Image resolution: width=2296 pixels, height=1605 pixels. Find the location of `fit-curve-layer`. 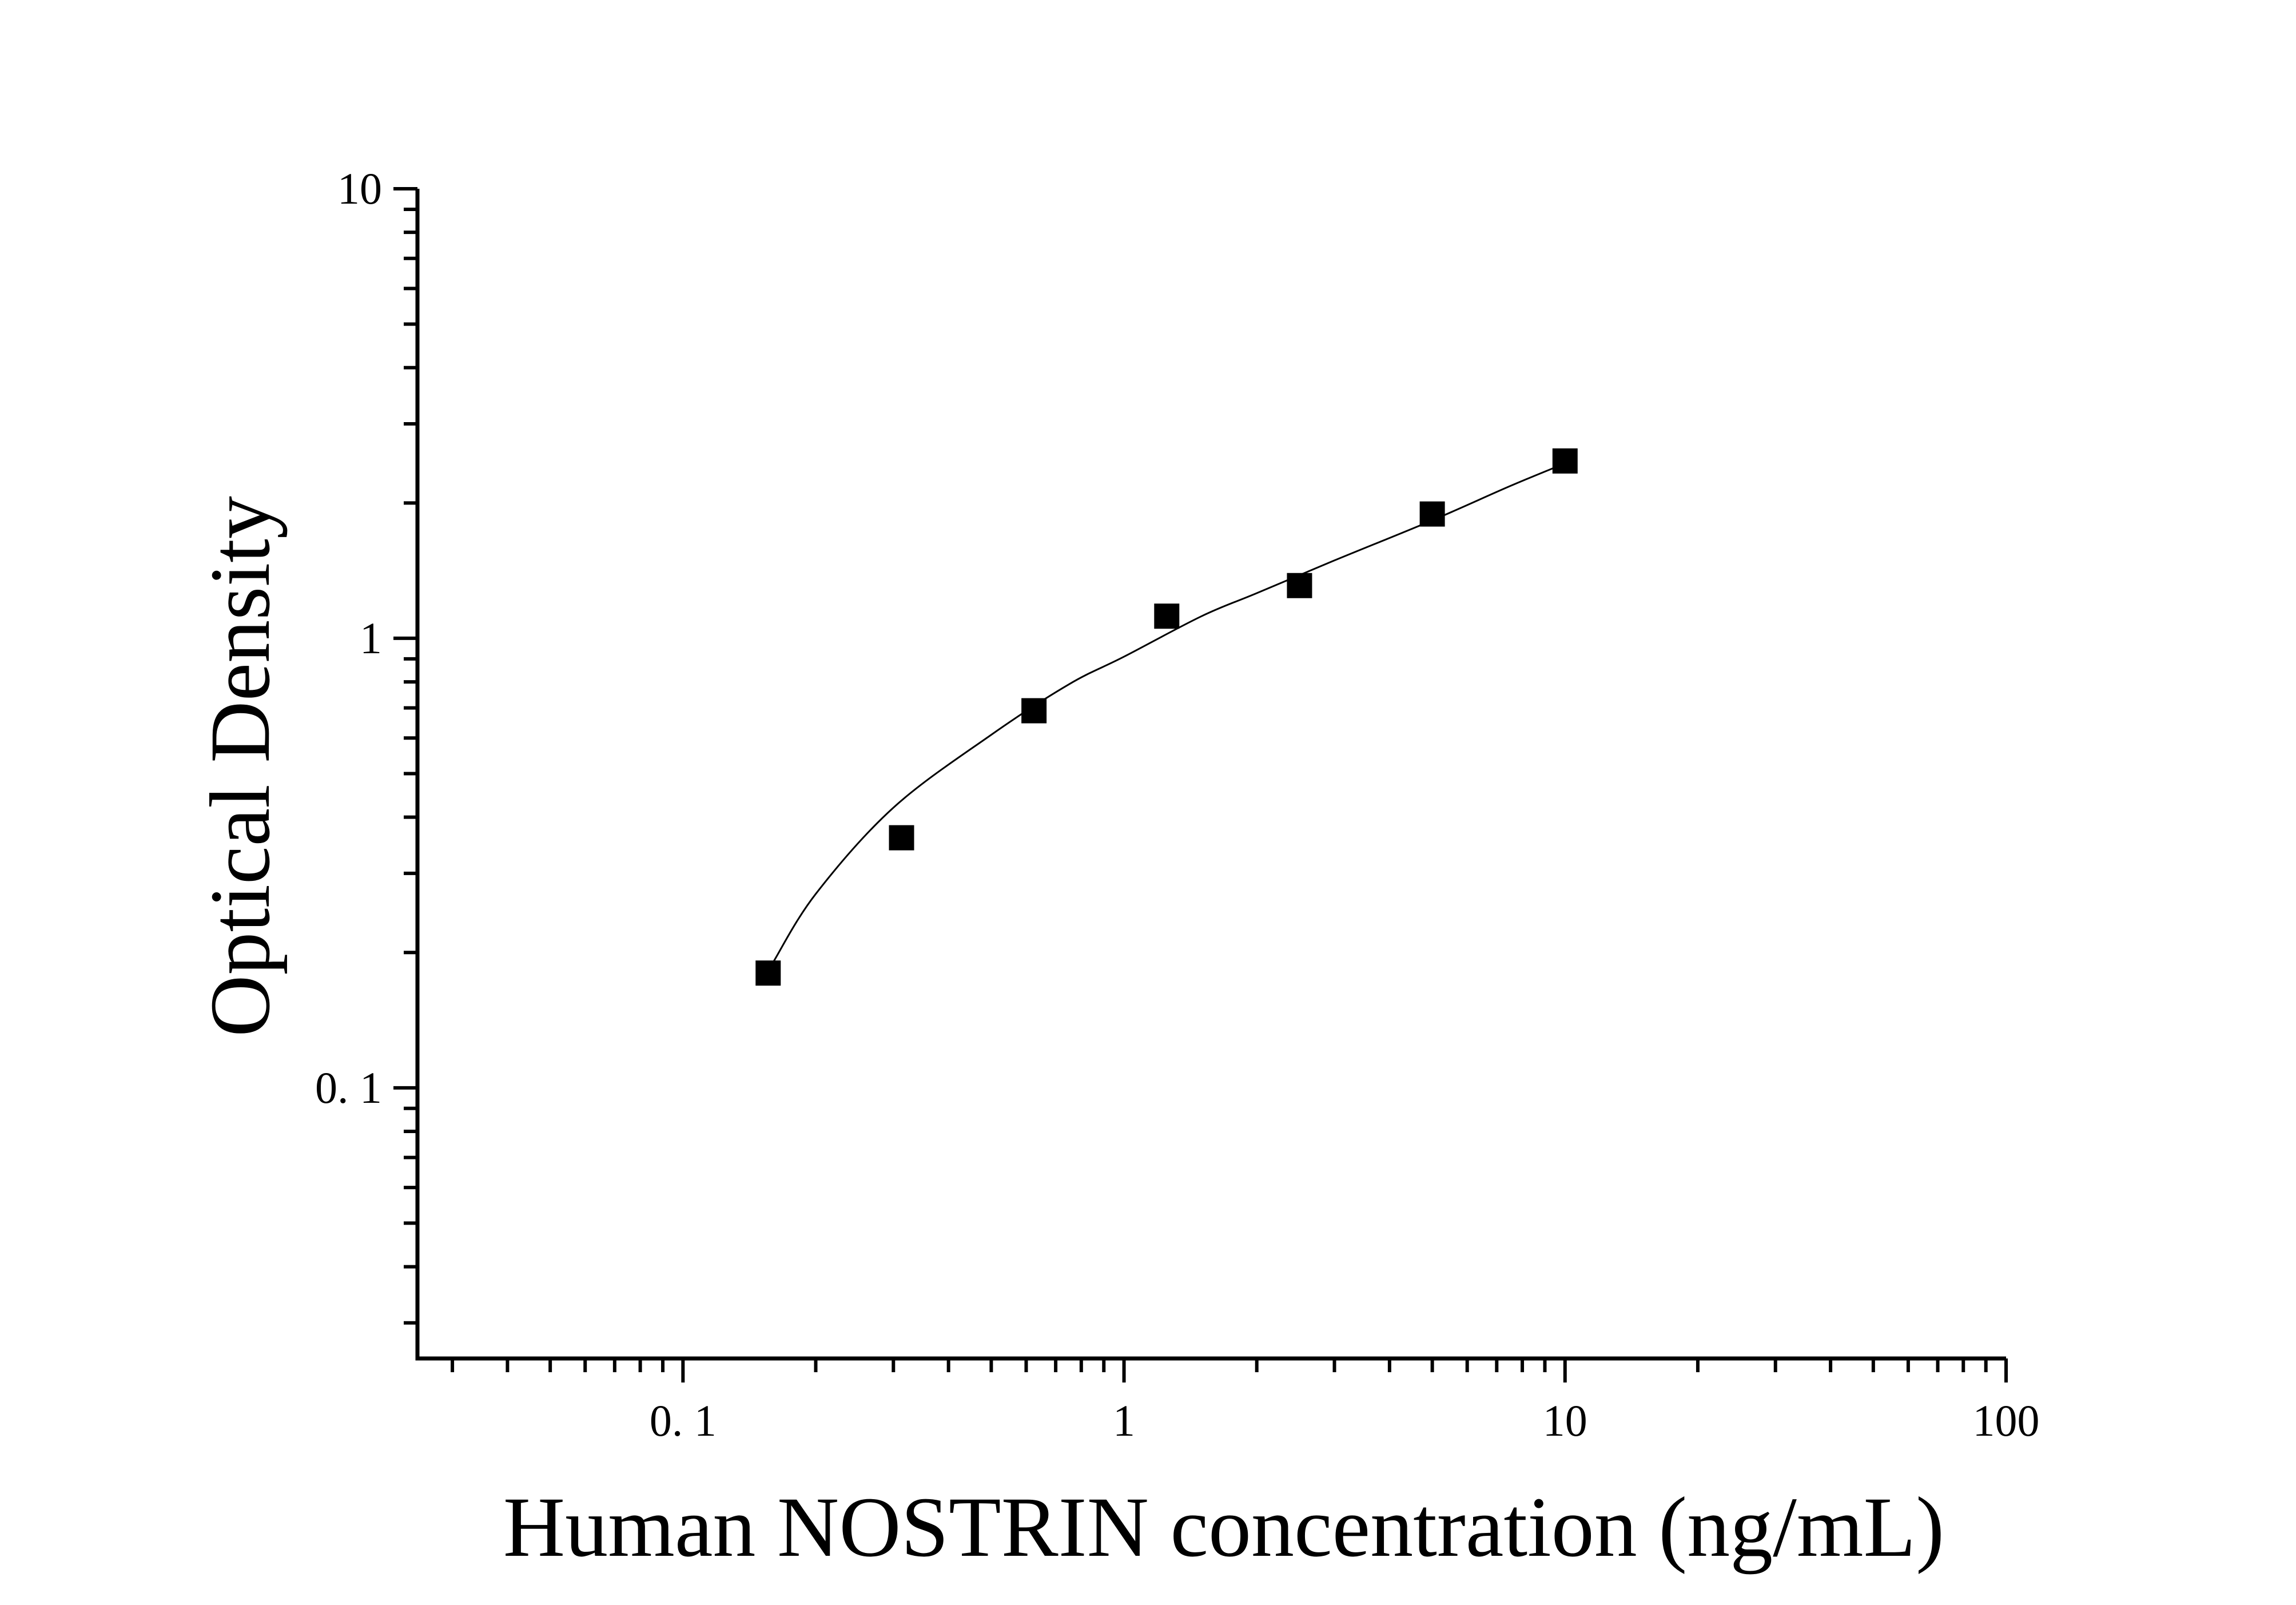

fit-curve-layer is located at coordinates (1169, 712).